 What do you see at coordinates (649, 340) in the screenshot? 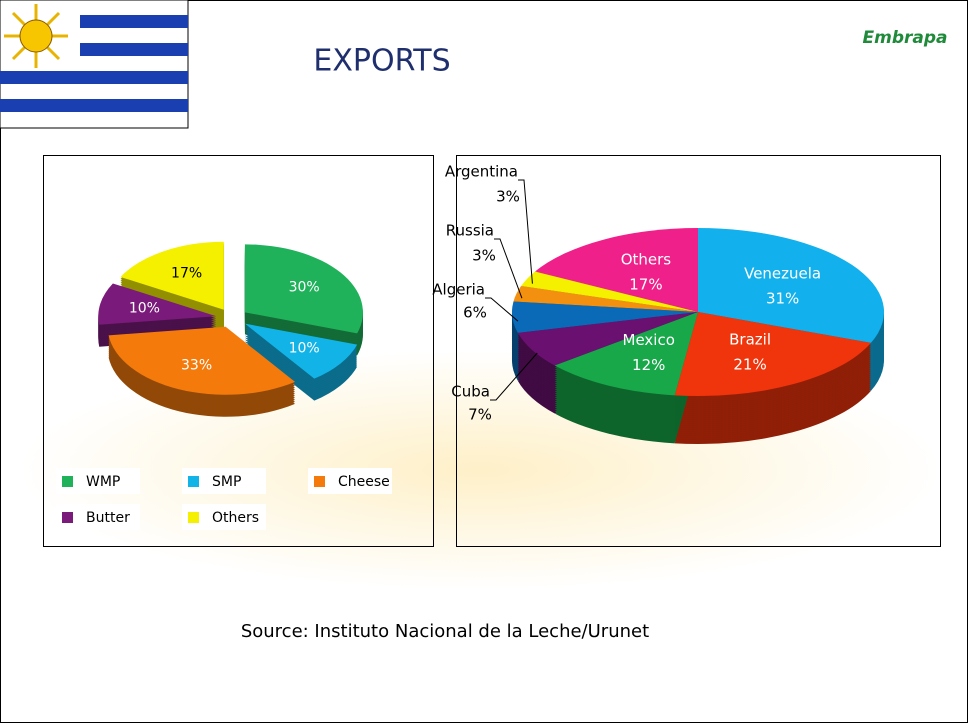
I see `category-label: Mexico` at bounding box center [649, 340].